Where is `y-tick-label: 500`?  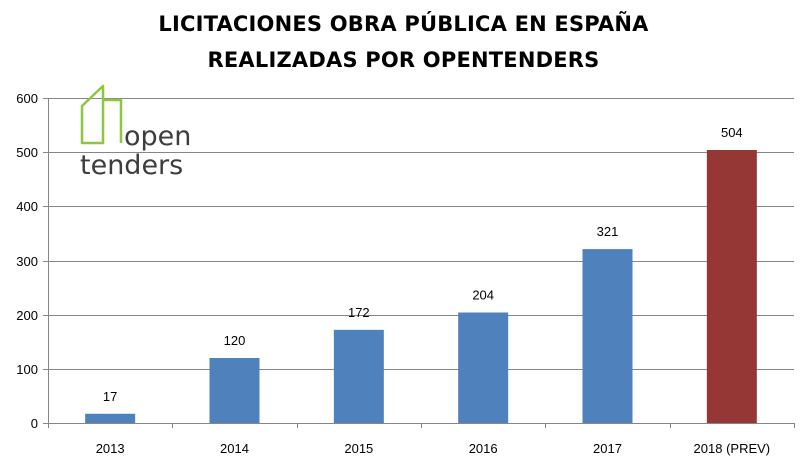
y-tick-label: 500 is located at coordinates (27, 152).